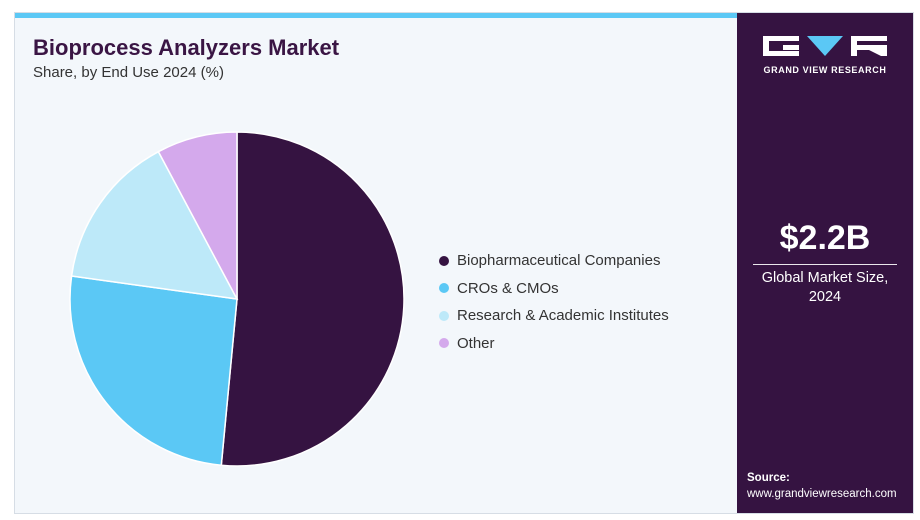 The image size is (920, 520). What do you see at coordinates (312, 299) in the screenshot?
I see `pie-slice-biopharmaceutical-companies` at bounding box center [312, 299].